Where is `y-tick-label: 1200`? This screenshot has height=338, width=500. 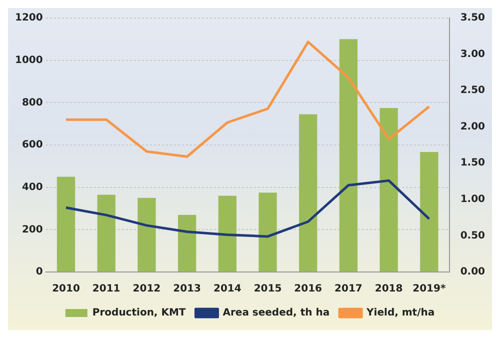 y-tick-label: 1200 is located at coordinates (28, 18).